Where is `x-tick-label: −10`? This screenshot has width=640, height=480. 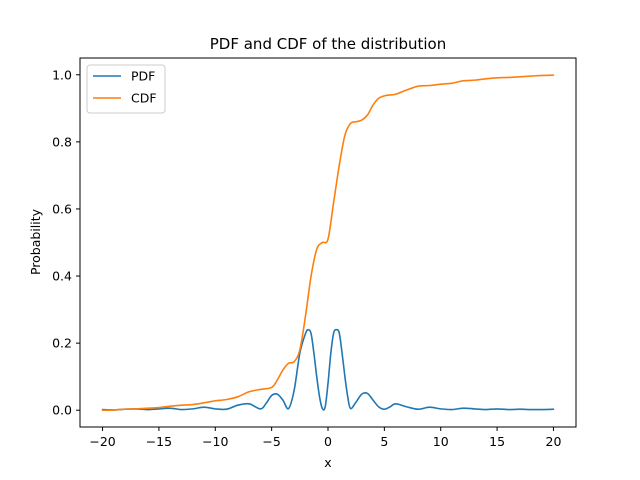 x-tick-label: −10 is located at coordinates (215, 441).